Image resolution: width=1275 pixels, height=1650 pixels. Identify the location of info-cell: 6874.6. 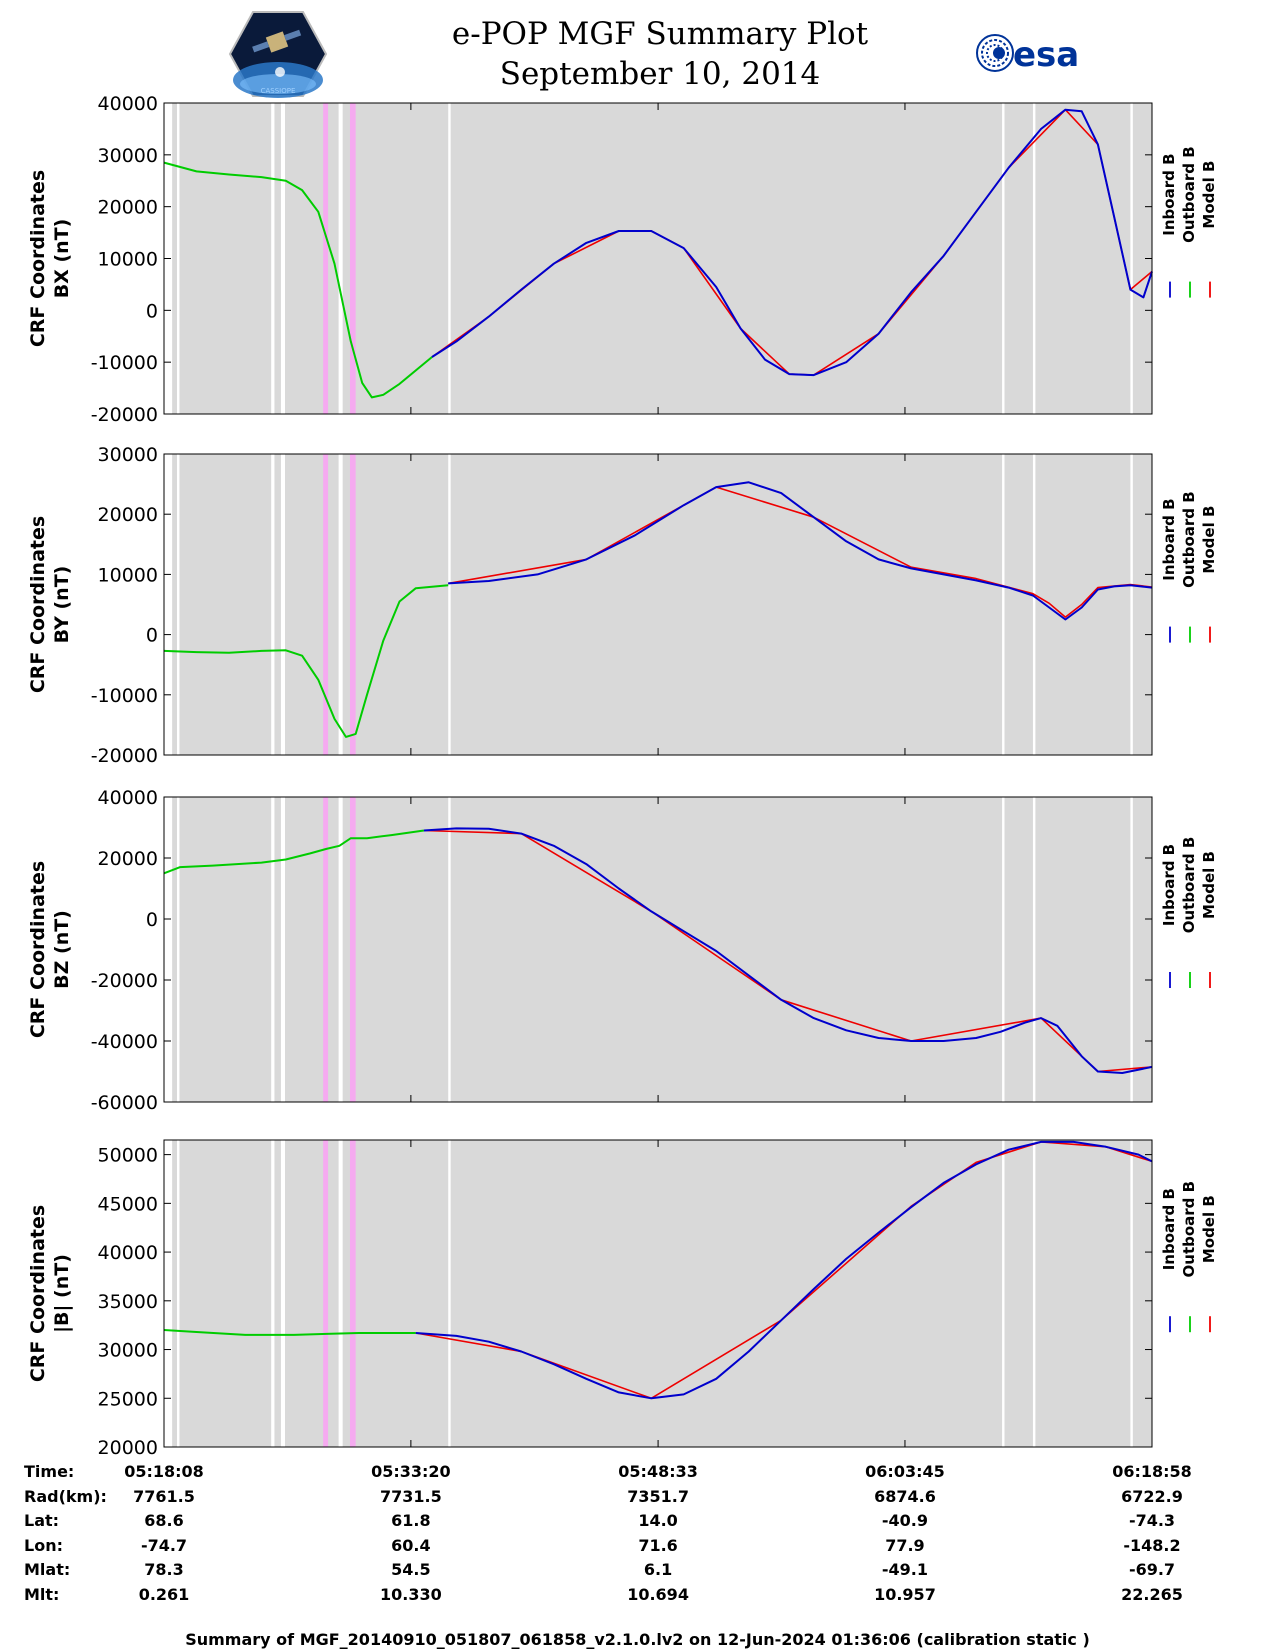
(905, 1496).